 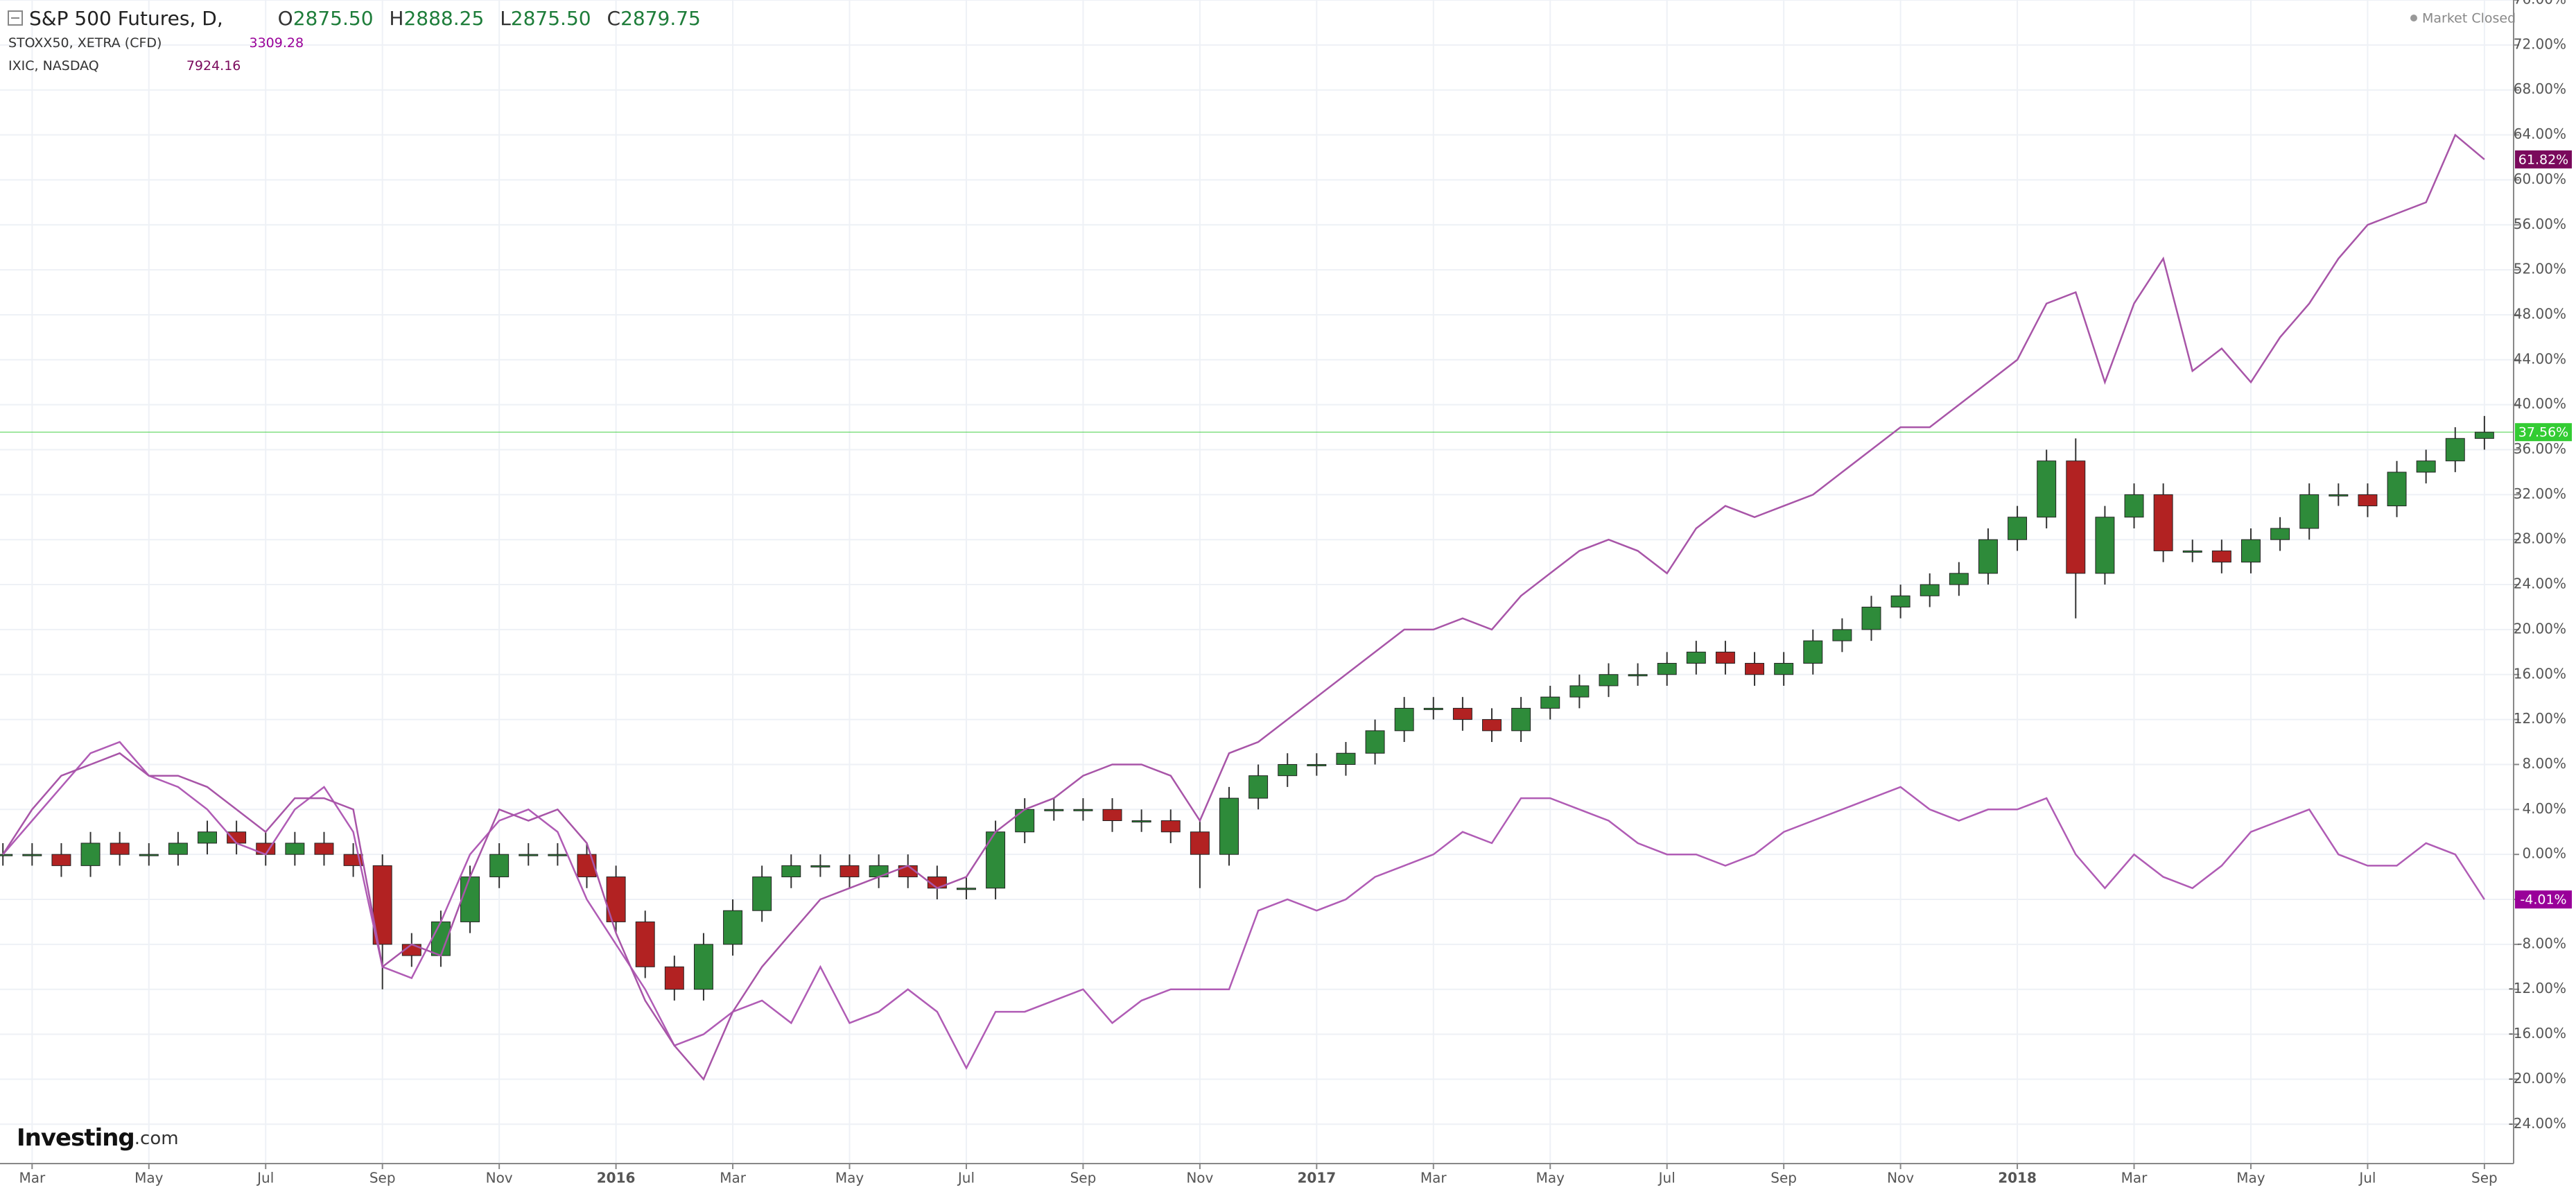 What do you see at coordinates (2544, 853) in the screenshot?
I see `y-tick-label: 0.00%` at bounding box center [2544, 853].